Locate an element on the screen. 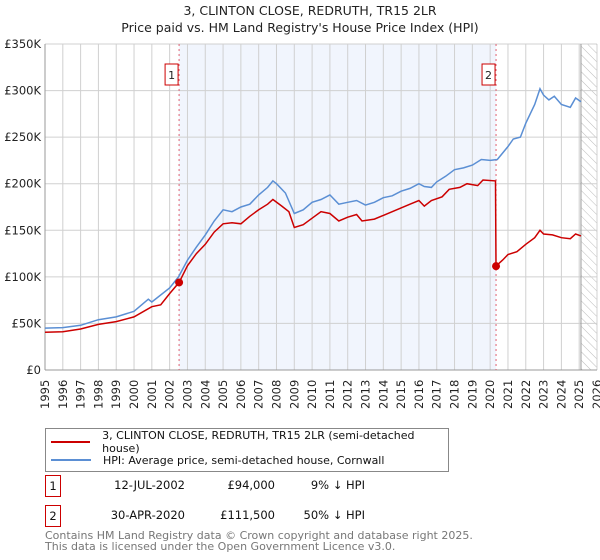 The height and width of the screenshot is (560, 600). sale-row-1: 1 12-JUL-2002 £94,000 9% ↓ HPI is located at coordinates (255, 486).